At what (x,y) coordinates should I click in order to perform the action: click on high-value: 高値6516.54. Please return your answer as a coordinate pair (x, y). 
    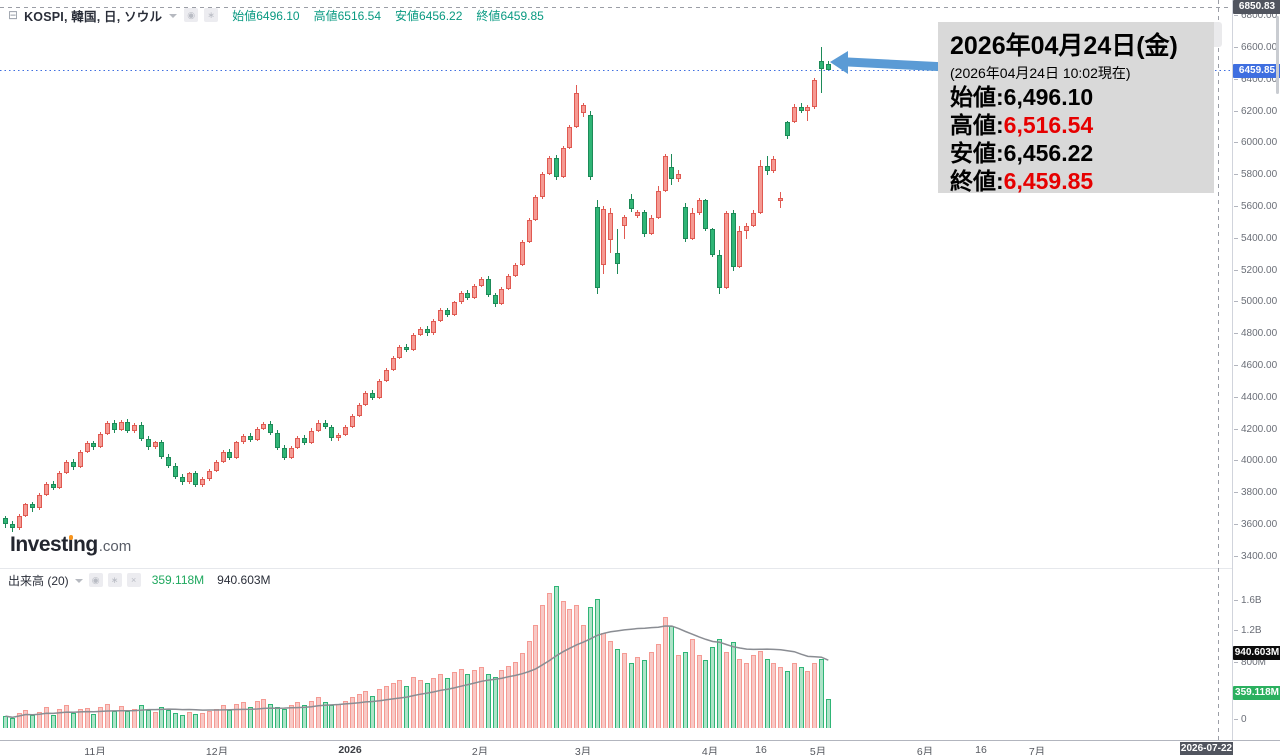
    Looking at the image, I should click on (347, 15).